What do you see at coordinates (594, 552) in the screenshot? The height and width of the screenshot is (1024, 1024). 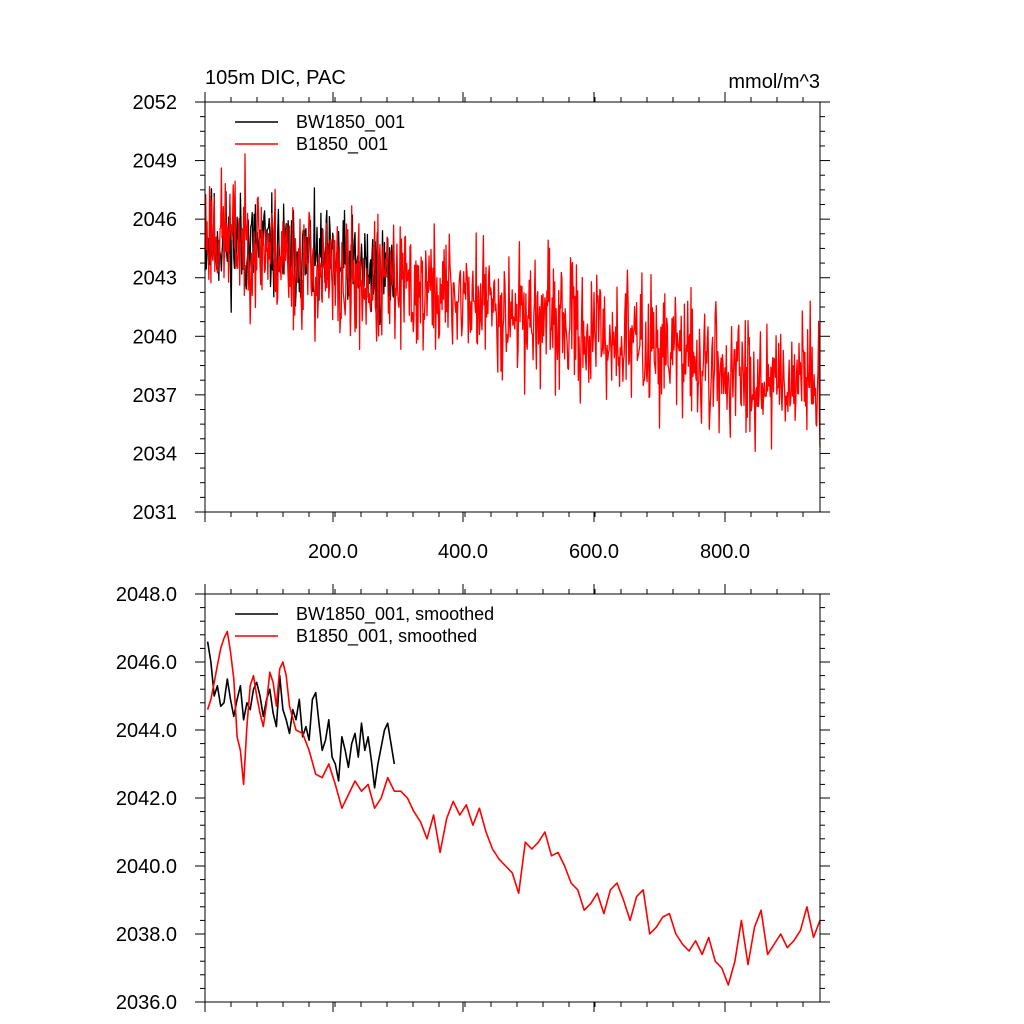 I see `x-tick-label: 600.0` at bounding box center [594, 552].